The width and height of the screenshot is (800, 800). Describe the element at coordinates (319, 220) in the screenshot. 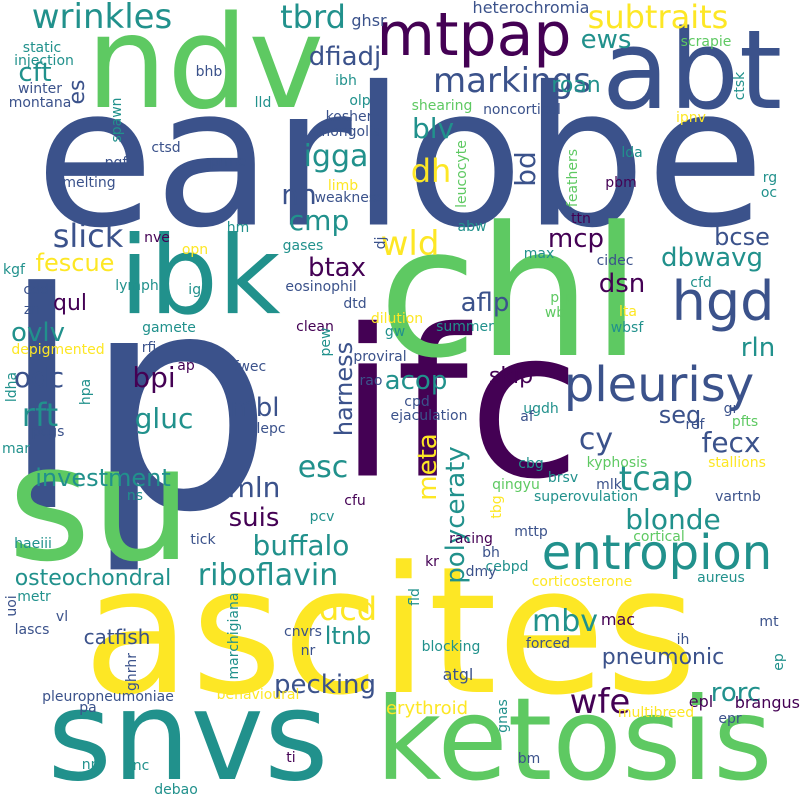

I see `cloud-word: cmp` at that location.